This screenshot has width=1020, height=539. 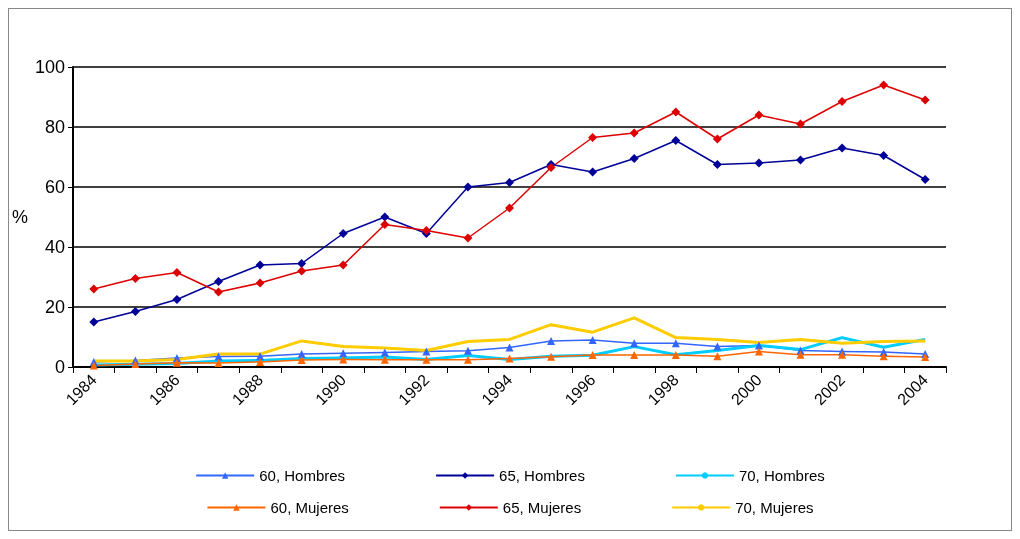 I want to click on y-tick-label: 0, so click(x=59, y=367).